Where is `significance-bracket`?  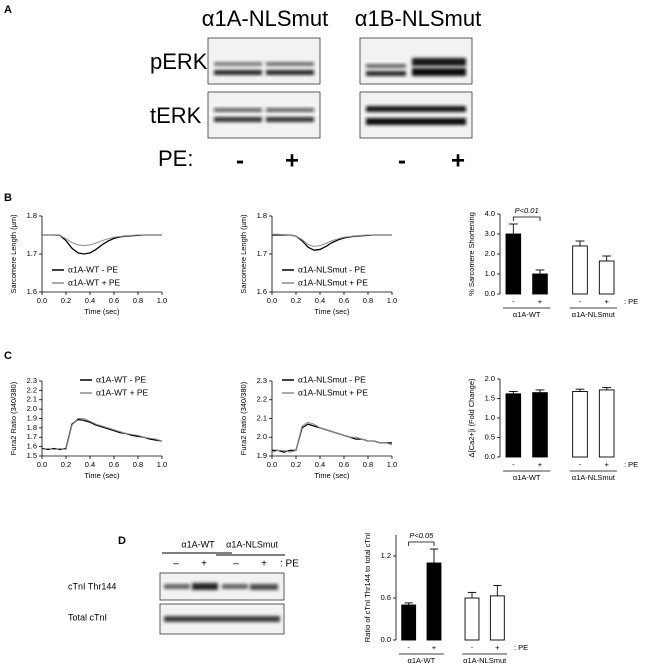 significance-bracket is located at coordinates (421, 543).